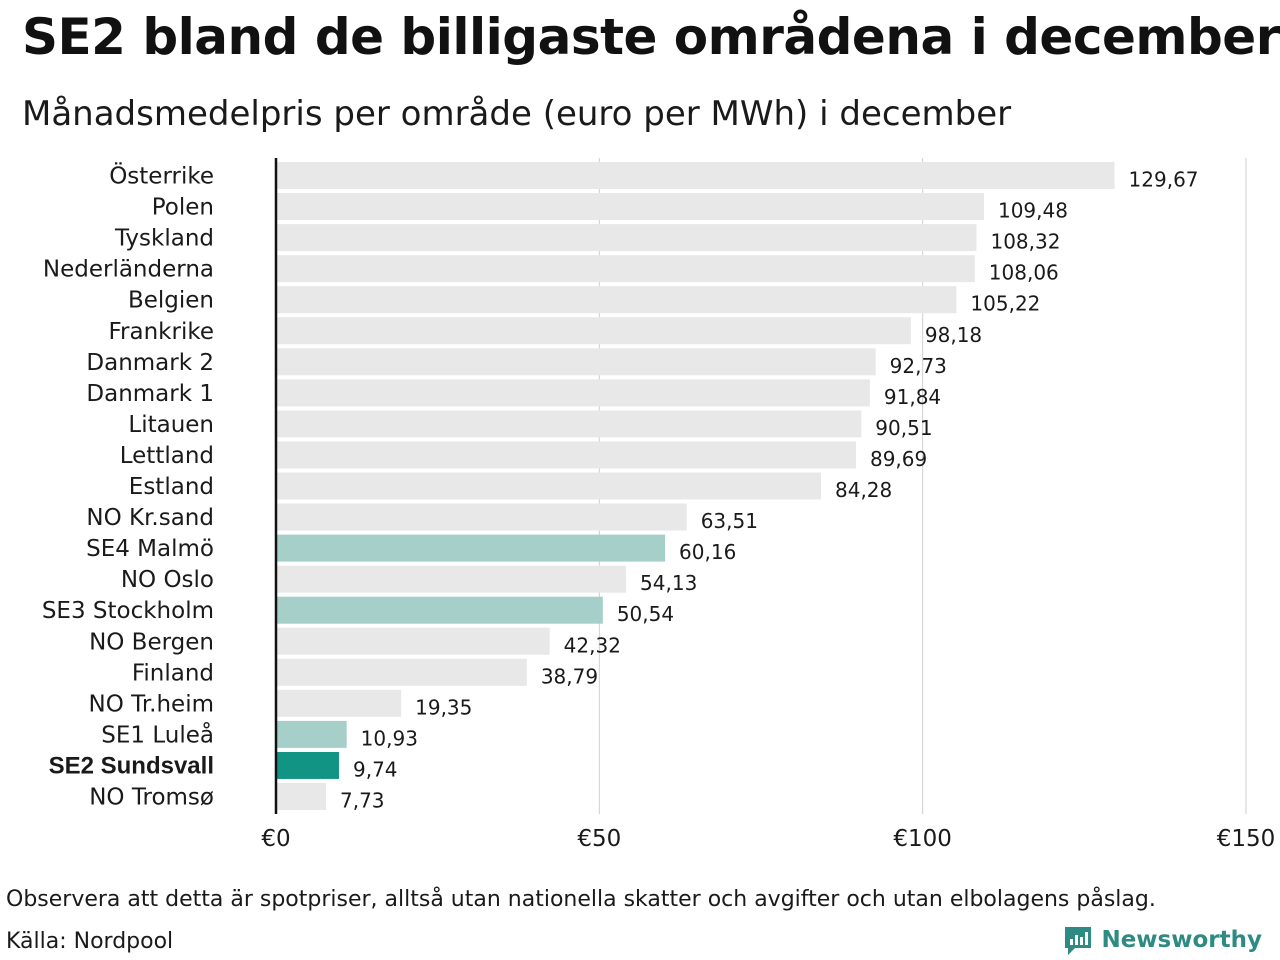 This screenshot has width=1280, height=960. Describe the element at coordinates (90, 941) in the screenshot. I see `footer-source: Källa: Nordpool` at that location.